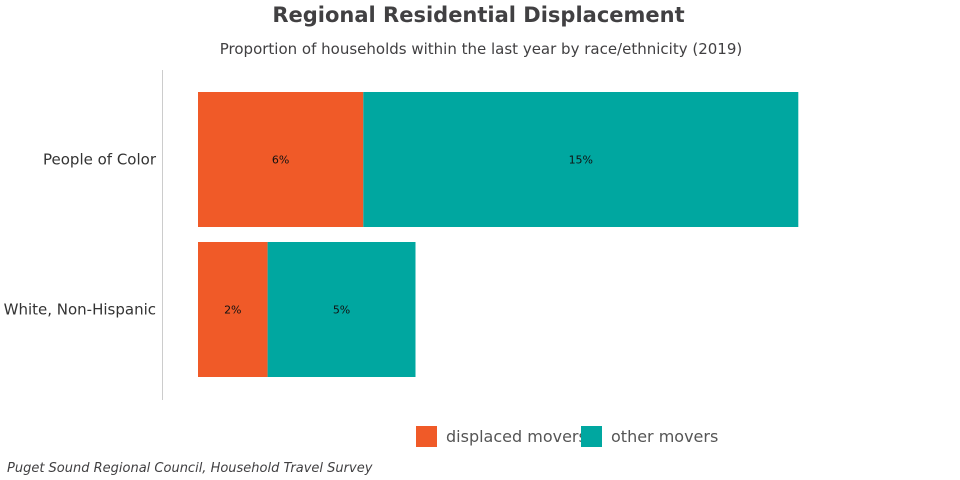  I want to click on legend-swatch-displaced-movers, so click(426, 436).